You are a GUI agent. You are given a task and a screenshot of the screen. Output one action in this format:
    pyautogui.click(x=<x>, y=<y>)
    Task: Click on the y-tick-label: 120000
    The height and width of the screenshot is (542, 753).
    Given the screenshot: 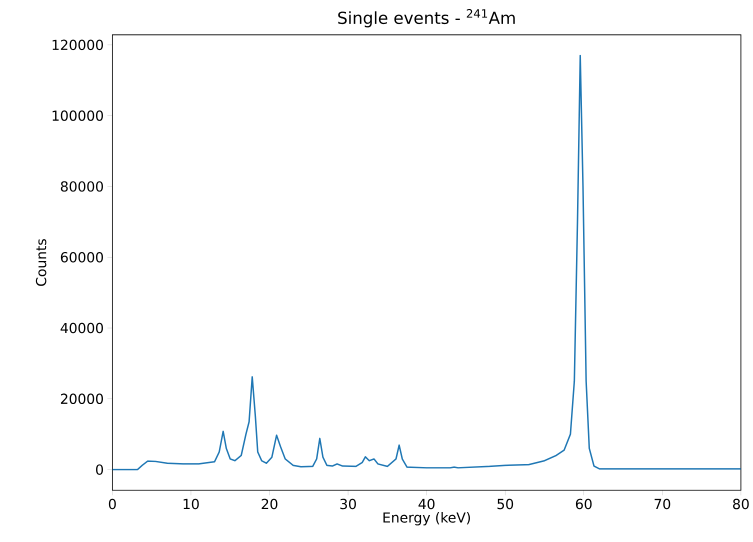 What is the action you would take?
    pyautogui.click(x=77, y=45)
    